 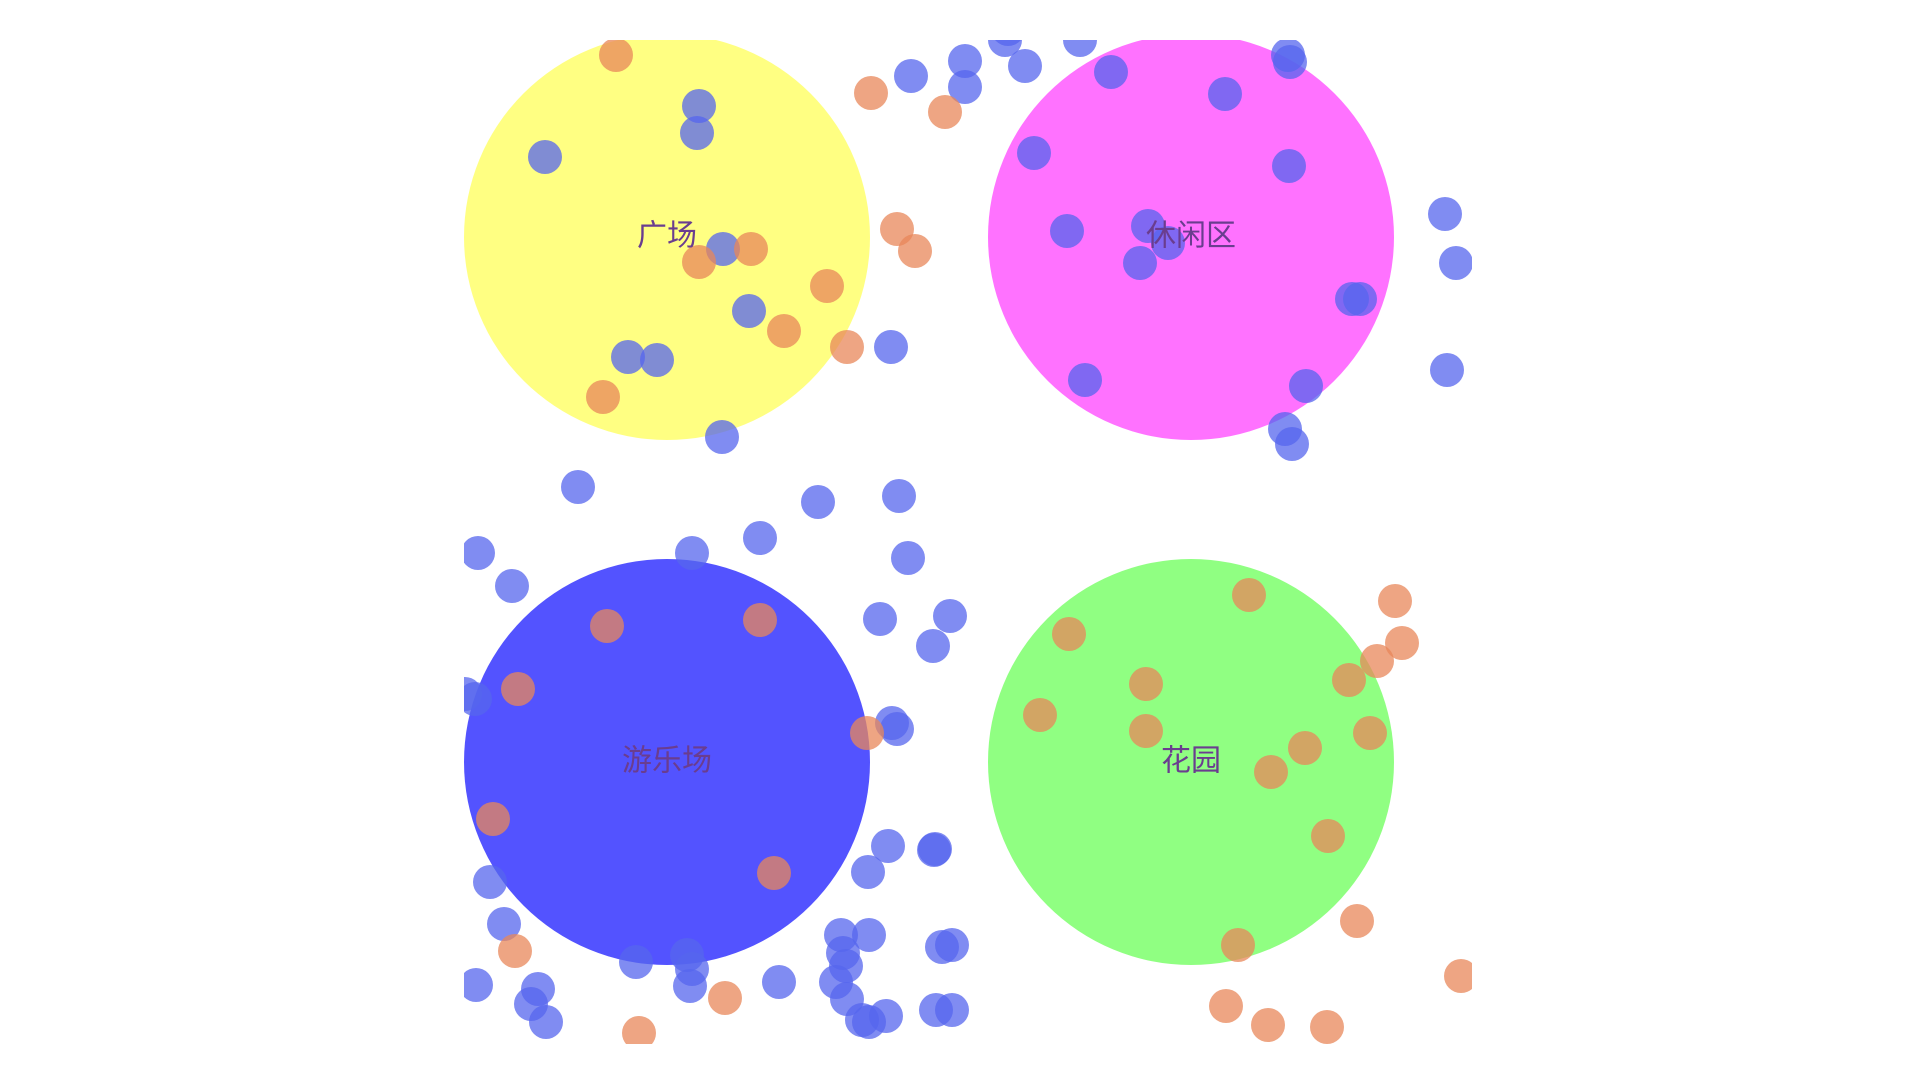 I want to click on zone-leisure-circle, so click(x=1191, y=240).